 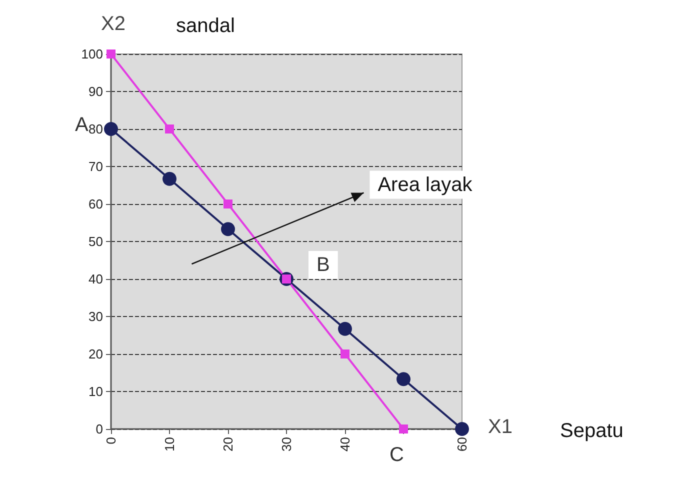 What do you see at coordinates (95, 91) in the screenshot?
I see `y-tick-label: 90` at bounding box center [95, 91].